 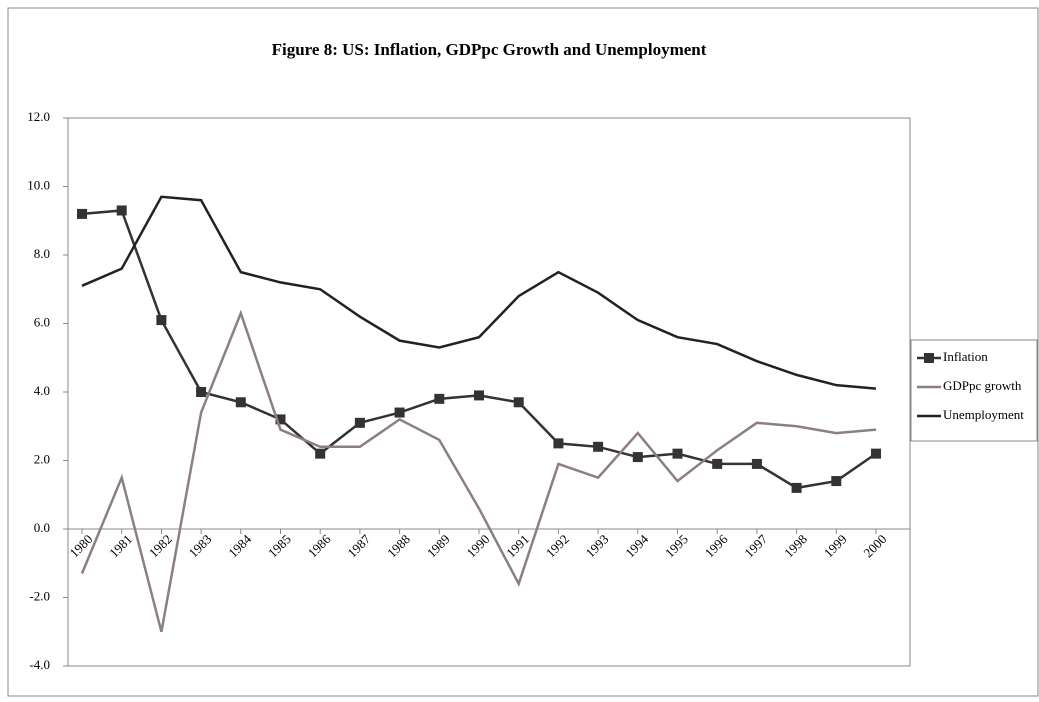 What do you see at coordinates (38, 184) in the screenshot?
I see `y-tick-label: 10.0` at bounding box center [38, 184].